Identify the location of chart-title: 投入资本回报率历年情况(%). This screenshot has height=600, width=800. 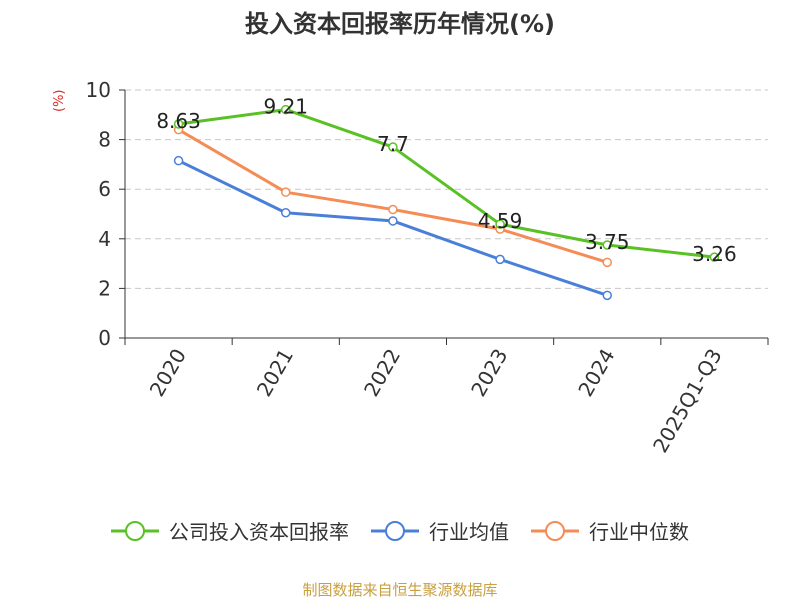
(400, 24).